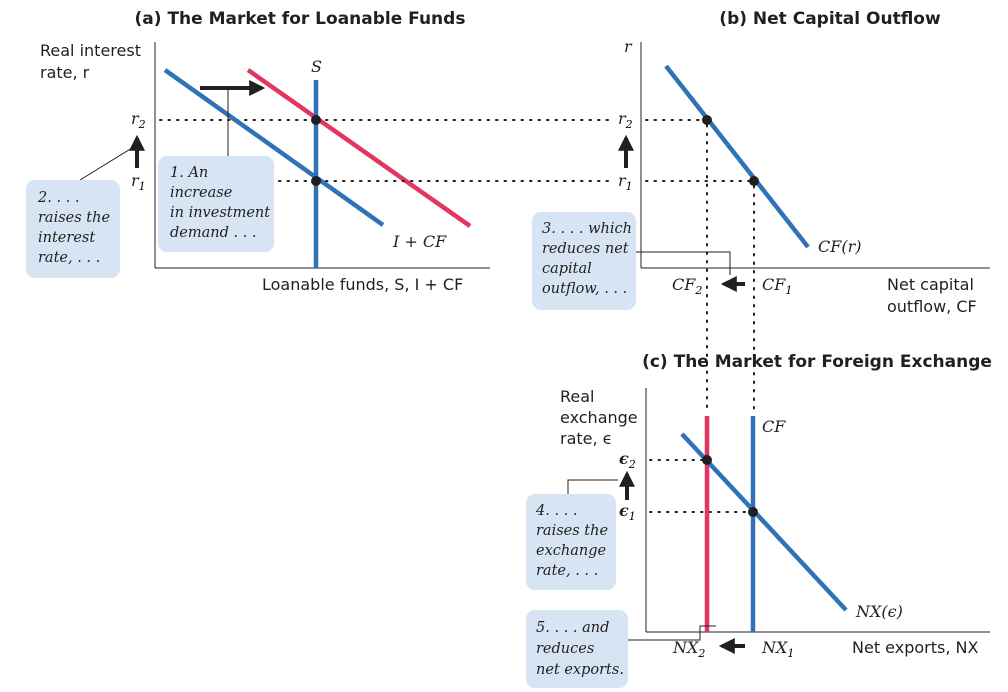 The image size is (1008, 692). Describe the element at coordinates (777, 286) in the screenshot. I see `x-tick-cf1: CF1` at that location.